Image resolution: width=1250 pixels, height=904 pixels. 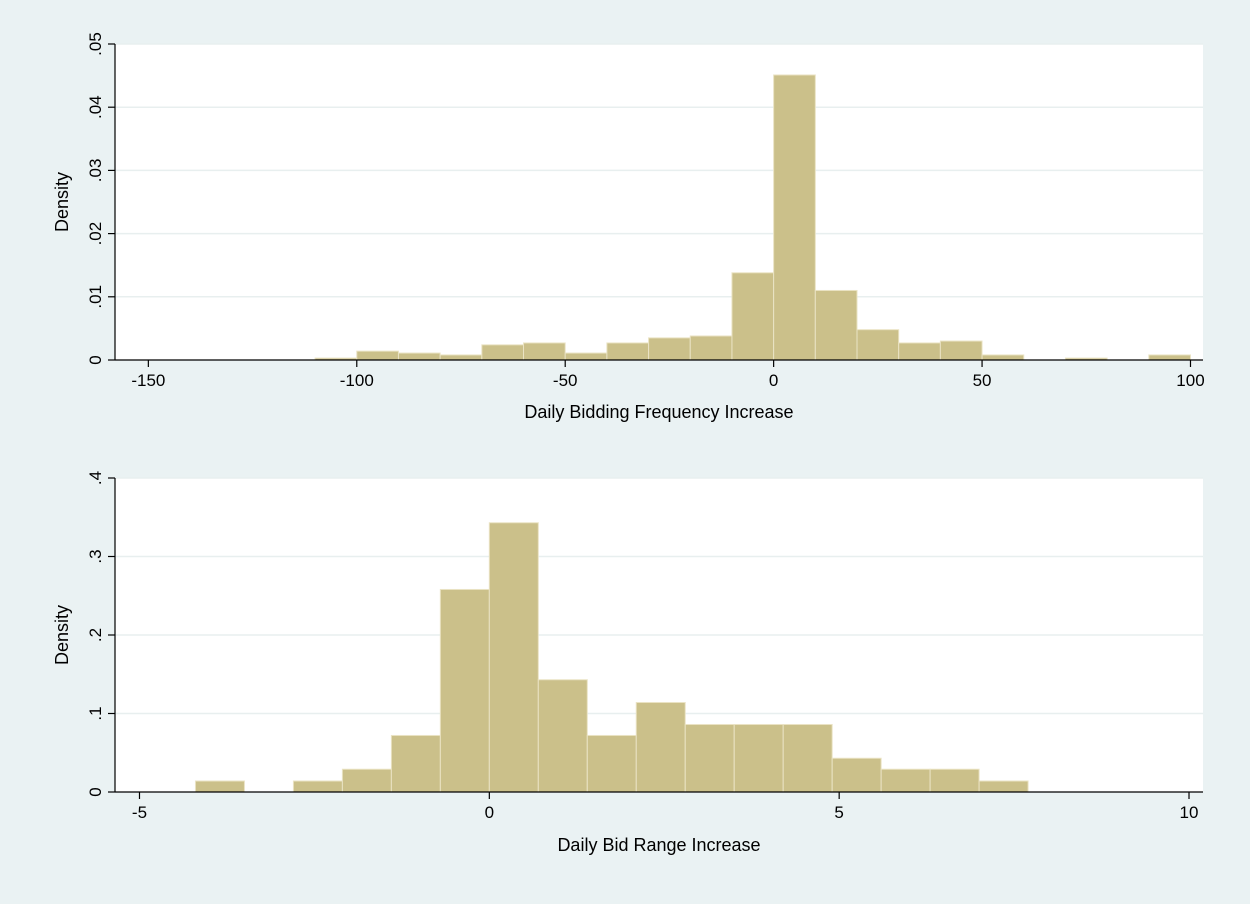 I want to click on x-tick-label: -50, so click(x=565, y=380).